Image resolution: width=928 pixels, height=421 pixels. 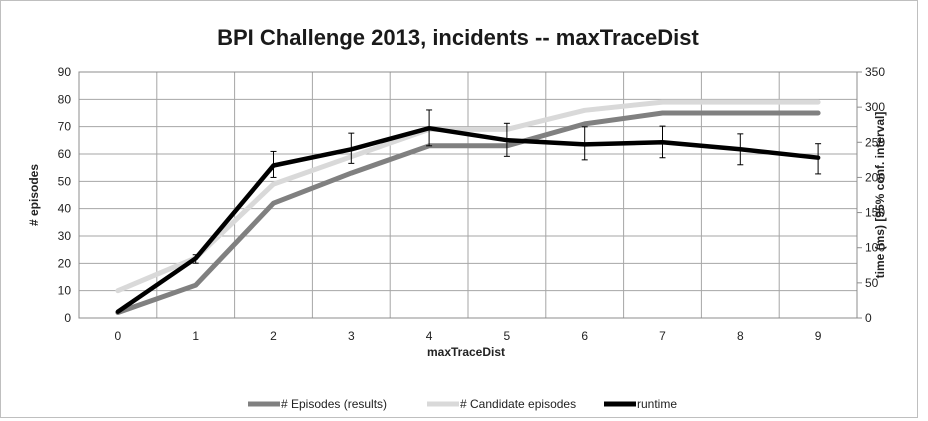 I want to click on y2-tick-label: 0, so click(x=868, y=318).